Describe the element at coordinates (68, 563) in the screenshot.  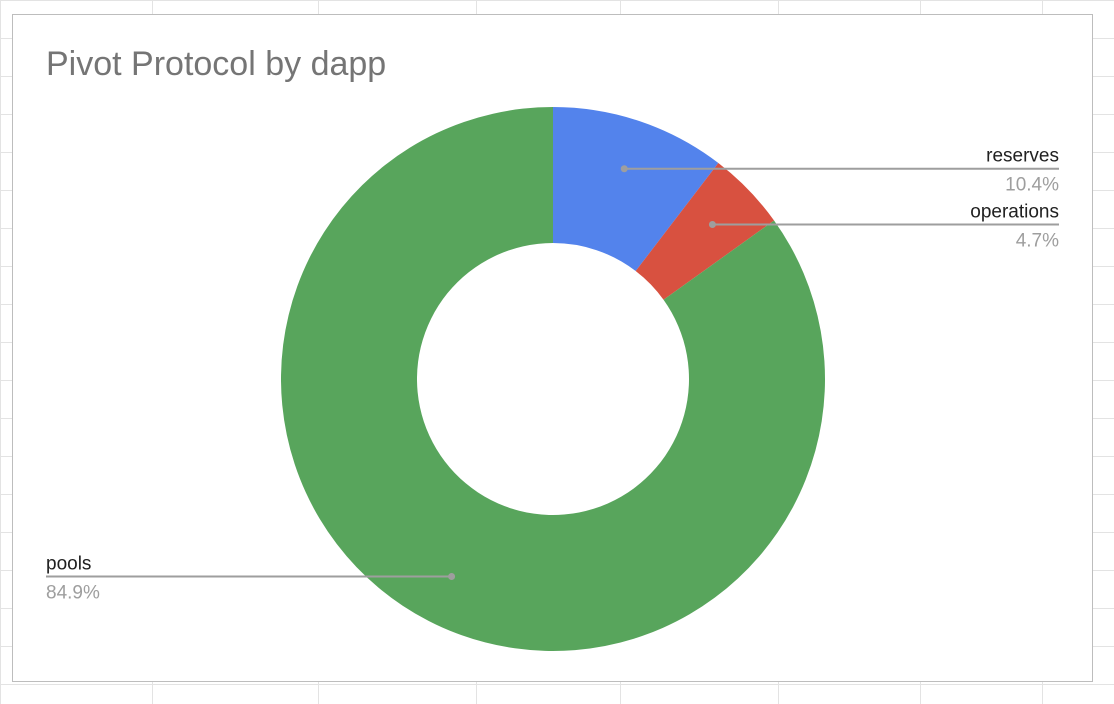
I see `slice-label-pools: pools` at that location.